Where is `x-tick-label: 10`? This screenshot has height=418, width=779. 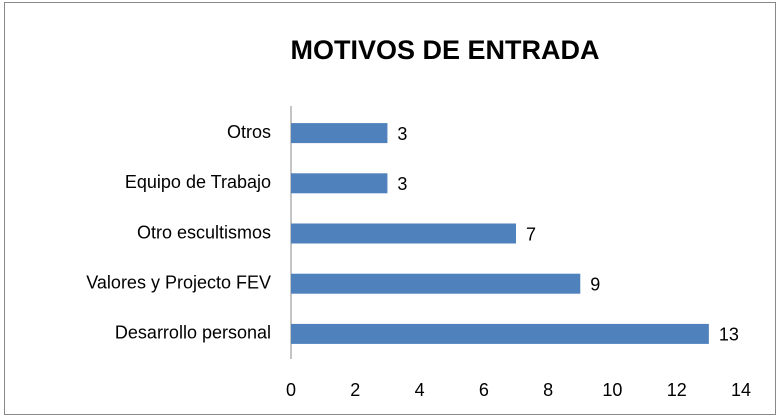
x-tick-label: 10 is located at coordinates (612, 390).